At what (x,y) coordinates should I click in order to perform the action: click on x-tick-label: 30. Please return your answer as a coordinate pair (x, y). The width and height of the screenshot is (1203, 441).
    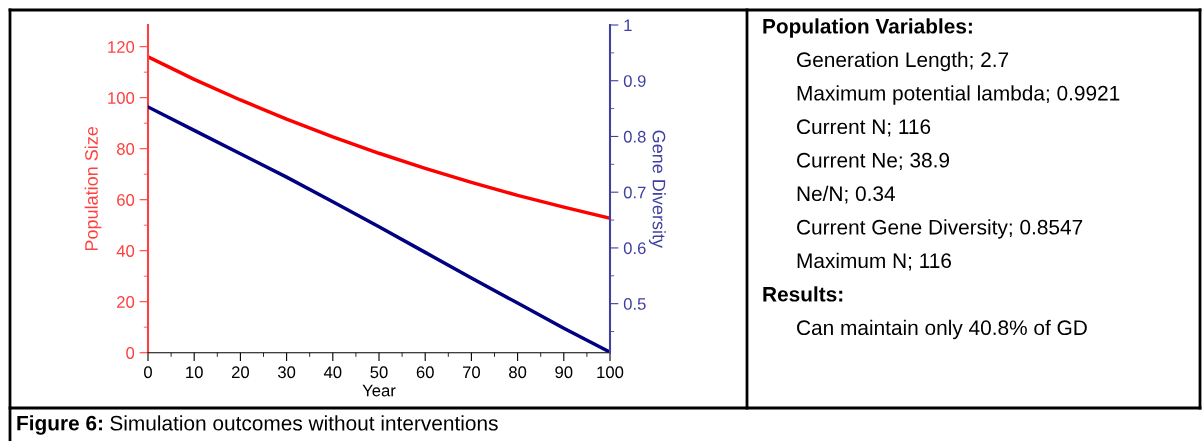
    Looking at the image, I should click on (286, 372).